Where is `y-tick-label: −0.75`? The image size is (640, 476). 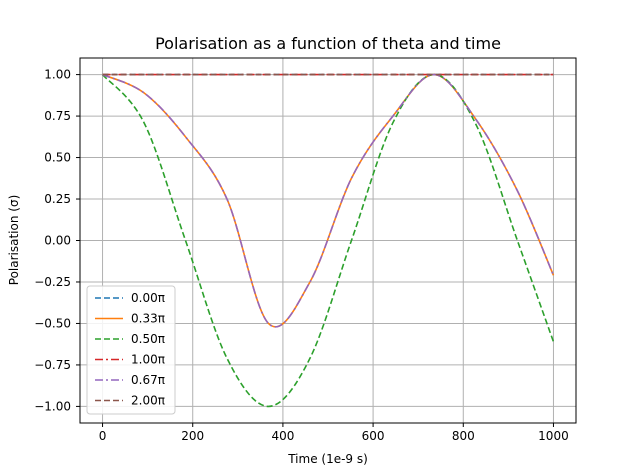 y-tick-label: −0.75 is located at coordinates (52, 365).